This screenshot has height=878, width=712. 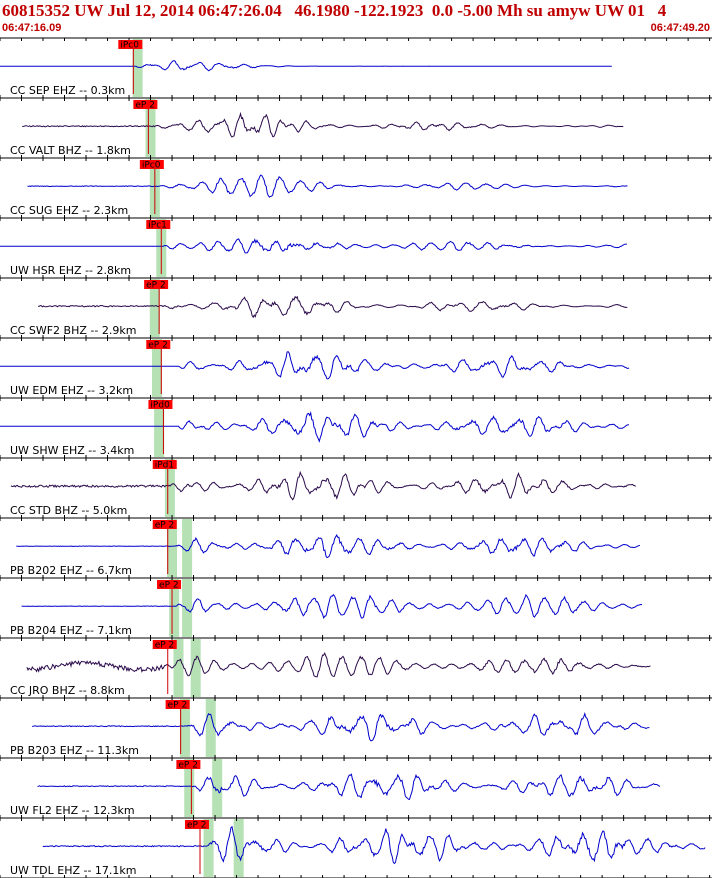 I want to click on trace-panel: eP 2 CC SWF2 BHZ -- 2.9km, so click(x=356, y=308).